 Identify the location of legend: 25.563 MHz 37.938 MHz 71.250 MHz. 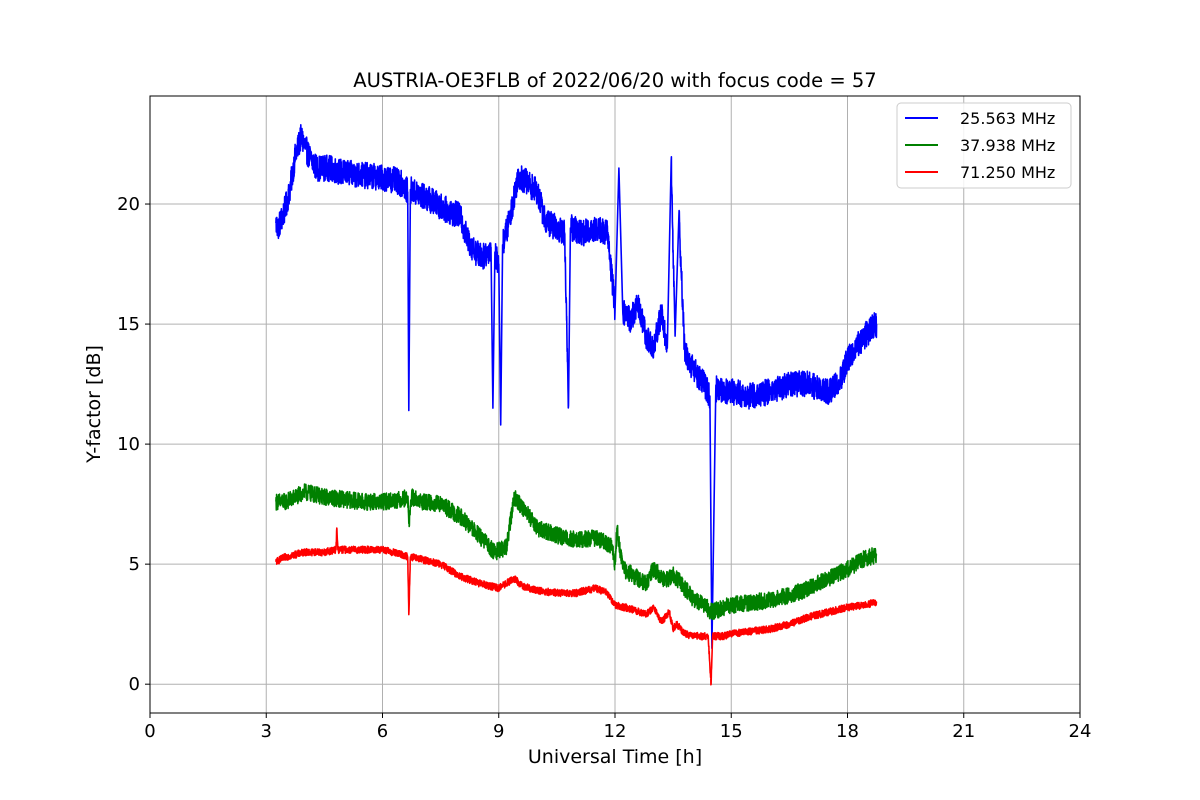
(984, 145).